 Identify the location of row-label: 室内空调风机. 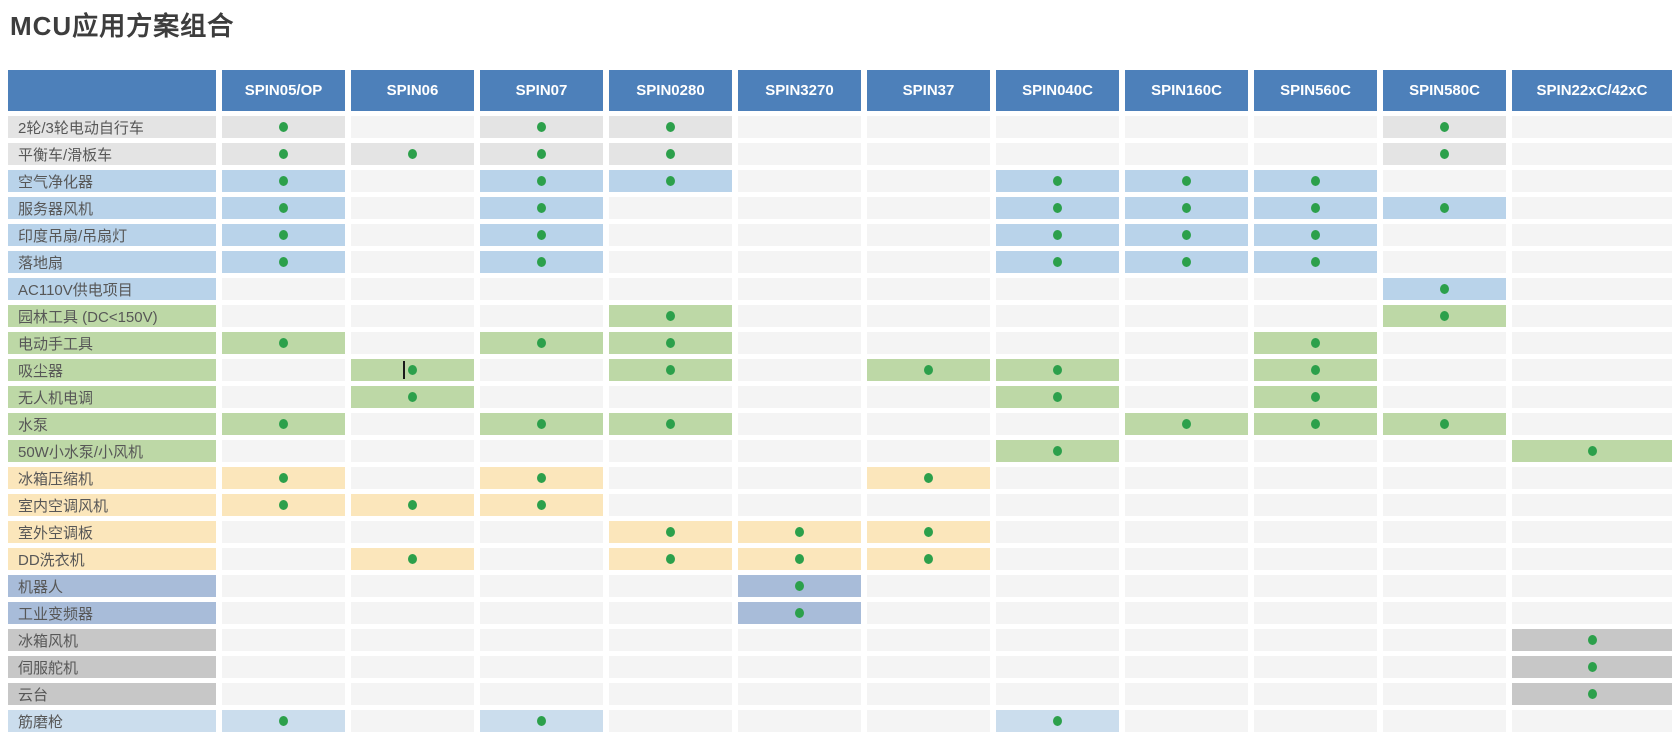
(112, 505).